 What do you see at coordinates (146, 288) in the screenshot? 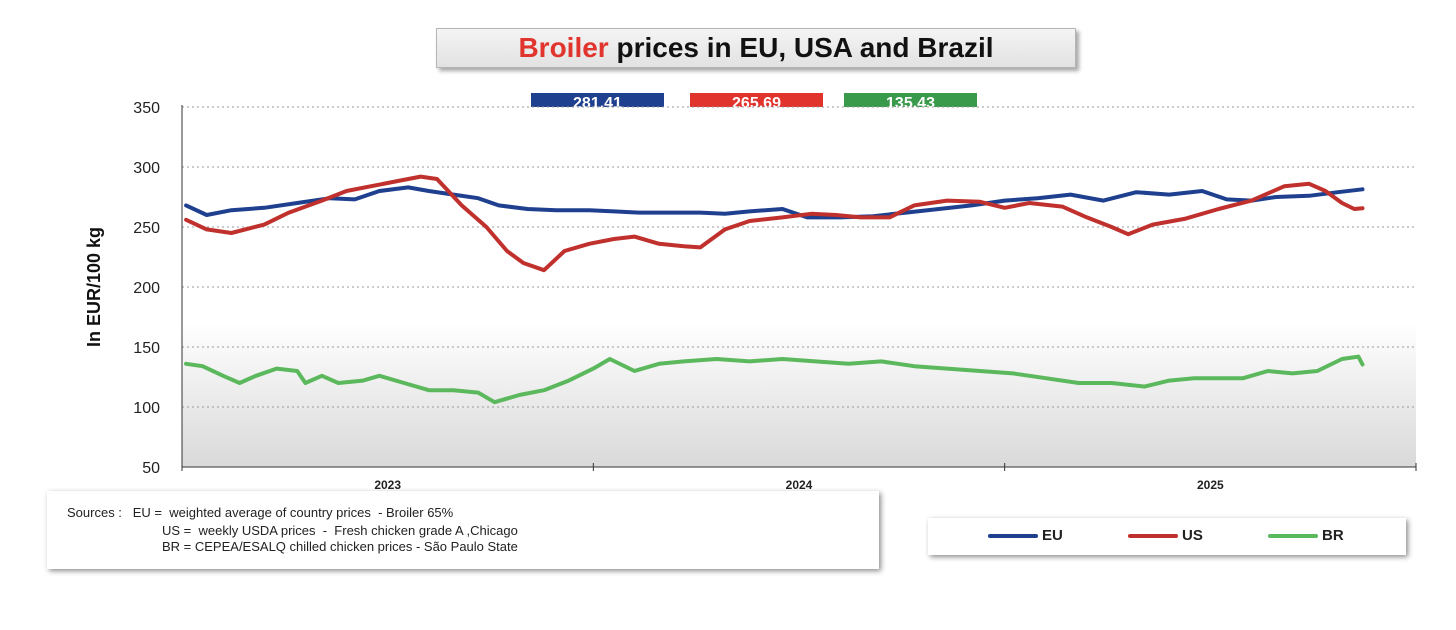
I see `y-tick-label: 200` at bounding box center [146, 288].